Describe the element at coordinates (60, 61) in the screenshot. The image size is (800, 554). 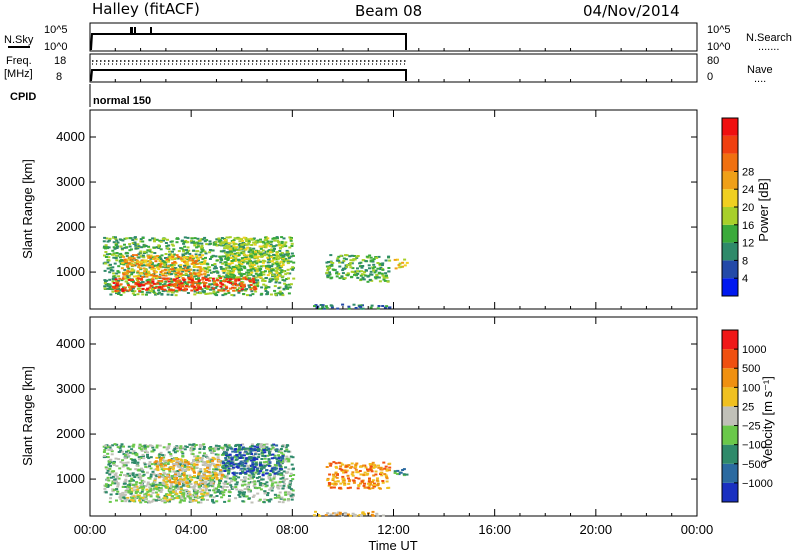
I see `freq-tick-top: 18` at that location.